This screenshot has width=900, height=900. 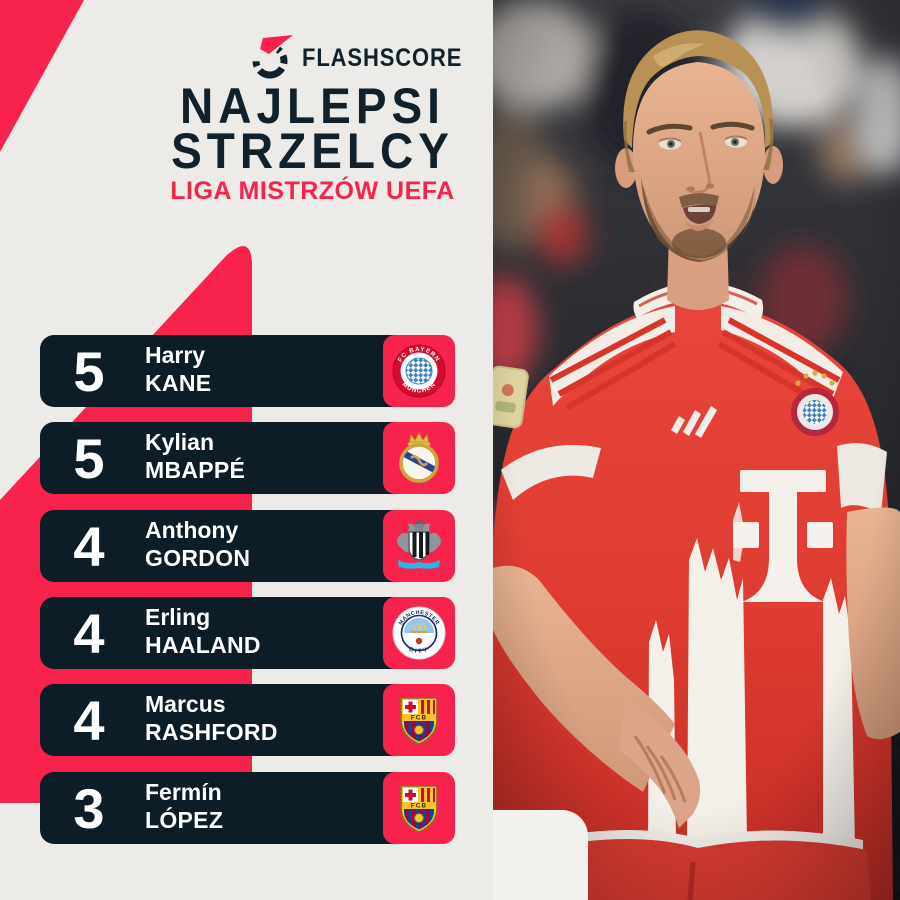 What do you see at coordinates (184, 820) in the screenshot?
I see `player-last-name: LÓPEZ` at bounding box center [184, 820].